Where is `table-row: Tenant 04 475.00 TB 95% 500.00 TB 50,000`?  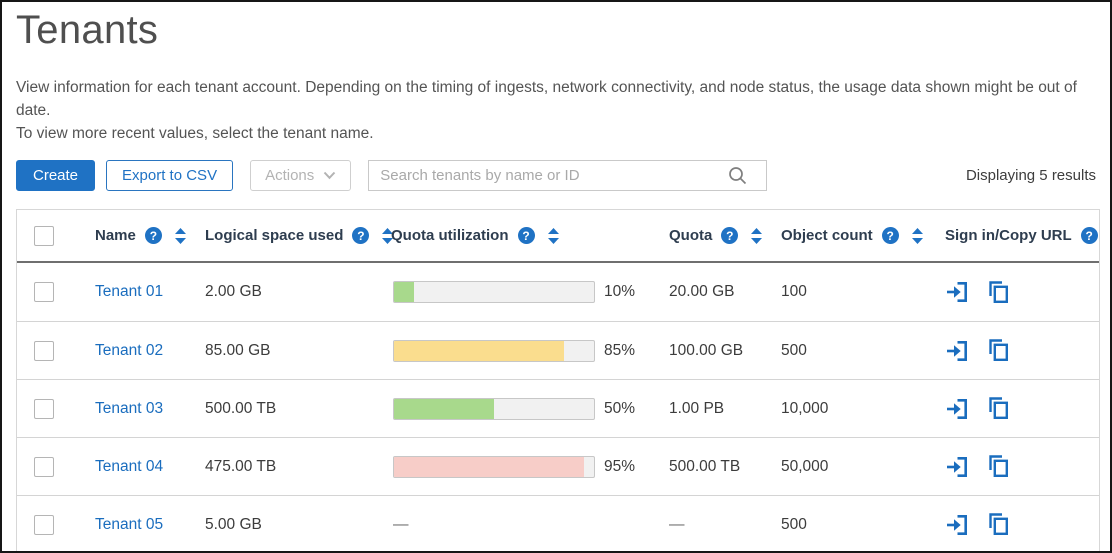
table-row: Tenant 04 475.00 TB 95% 500.00 TB 50,000 is located at coordinates (558, 466).